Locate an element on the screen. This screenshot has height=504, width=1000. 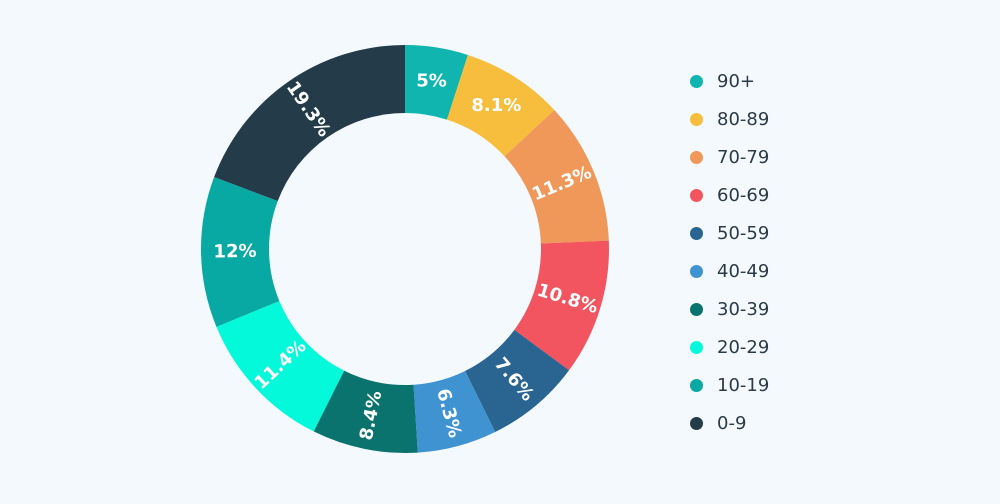
slice-label-90plus: 5% is located at coordinates (431, 81).